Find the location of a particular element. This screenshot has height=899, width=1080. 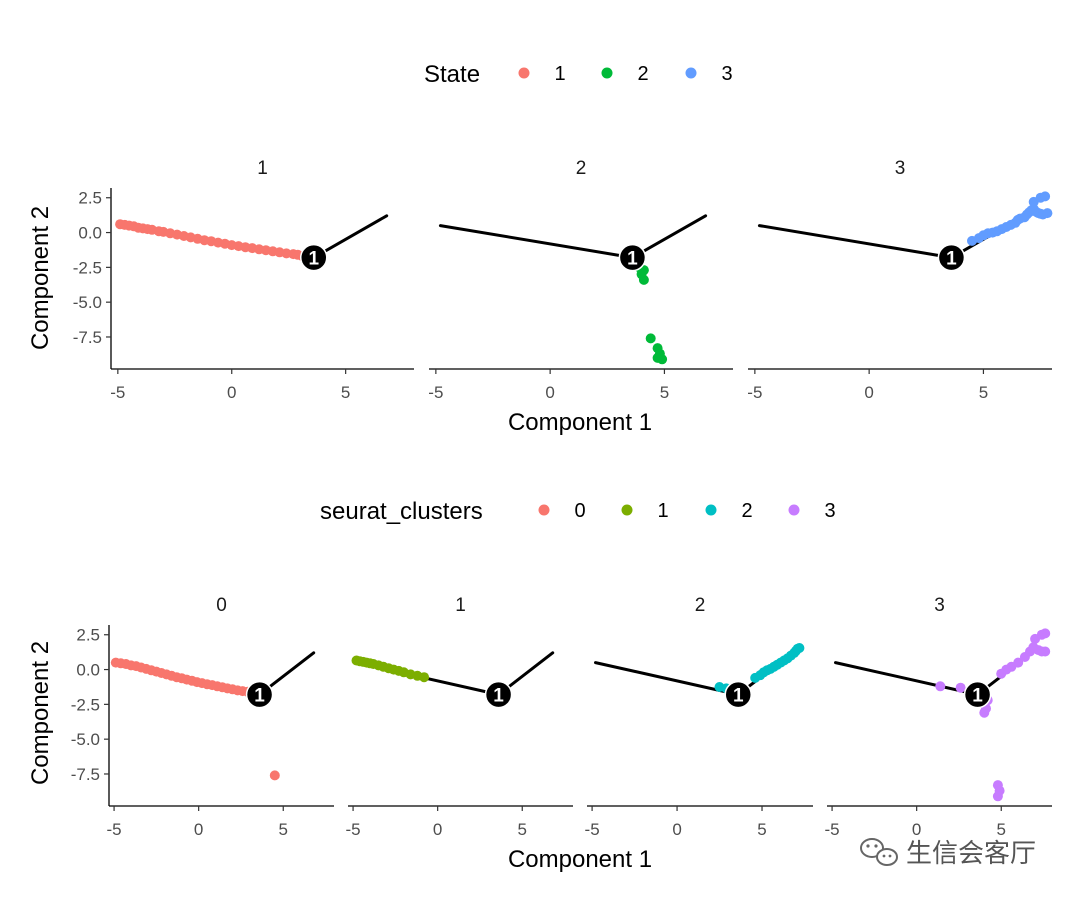

y-tick-label: -2.5 is located at coordinates (85, 704).